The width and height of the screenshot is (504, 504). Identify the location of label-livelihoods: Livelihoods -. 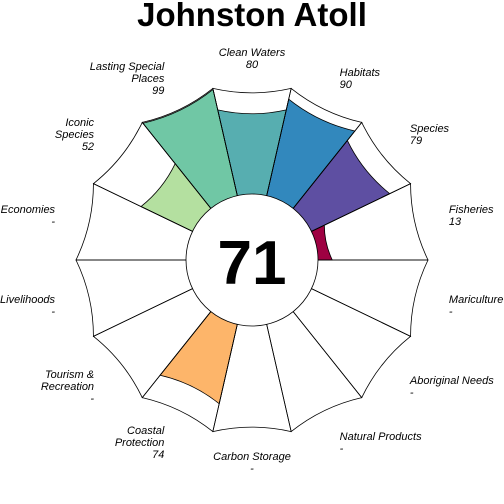
(28, 306).